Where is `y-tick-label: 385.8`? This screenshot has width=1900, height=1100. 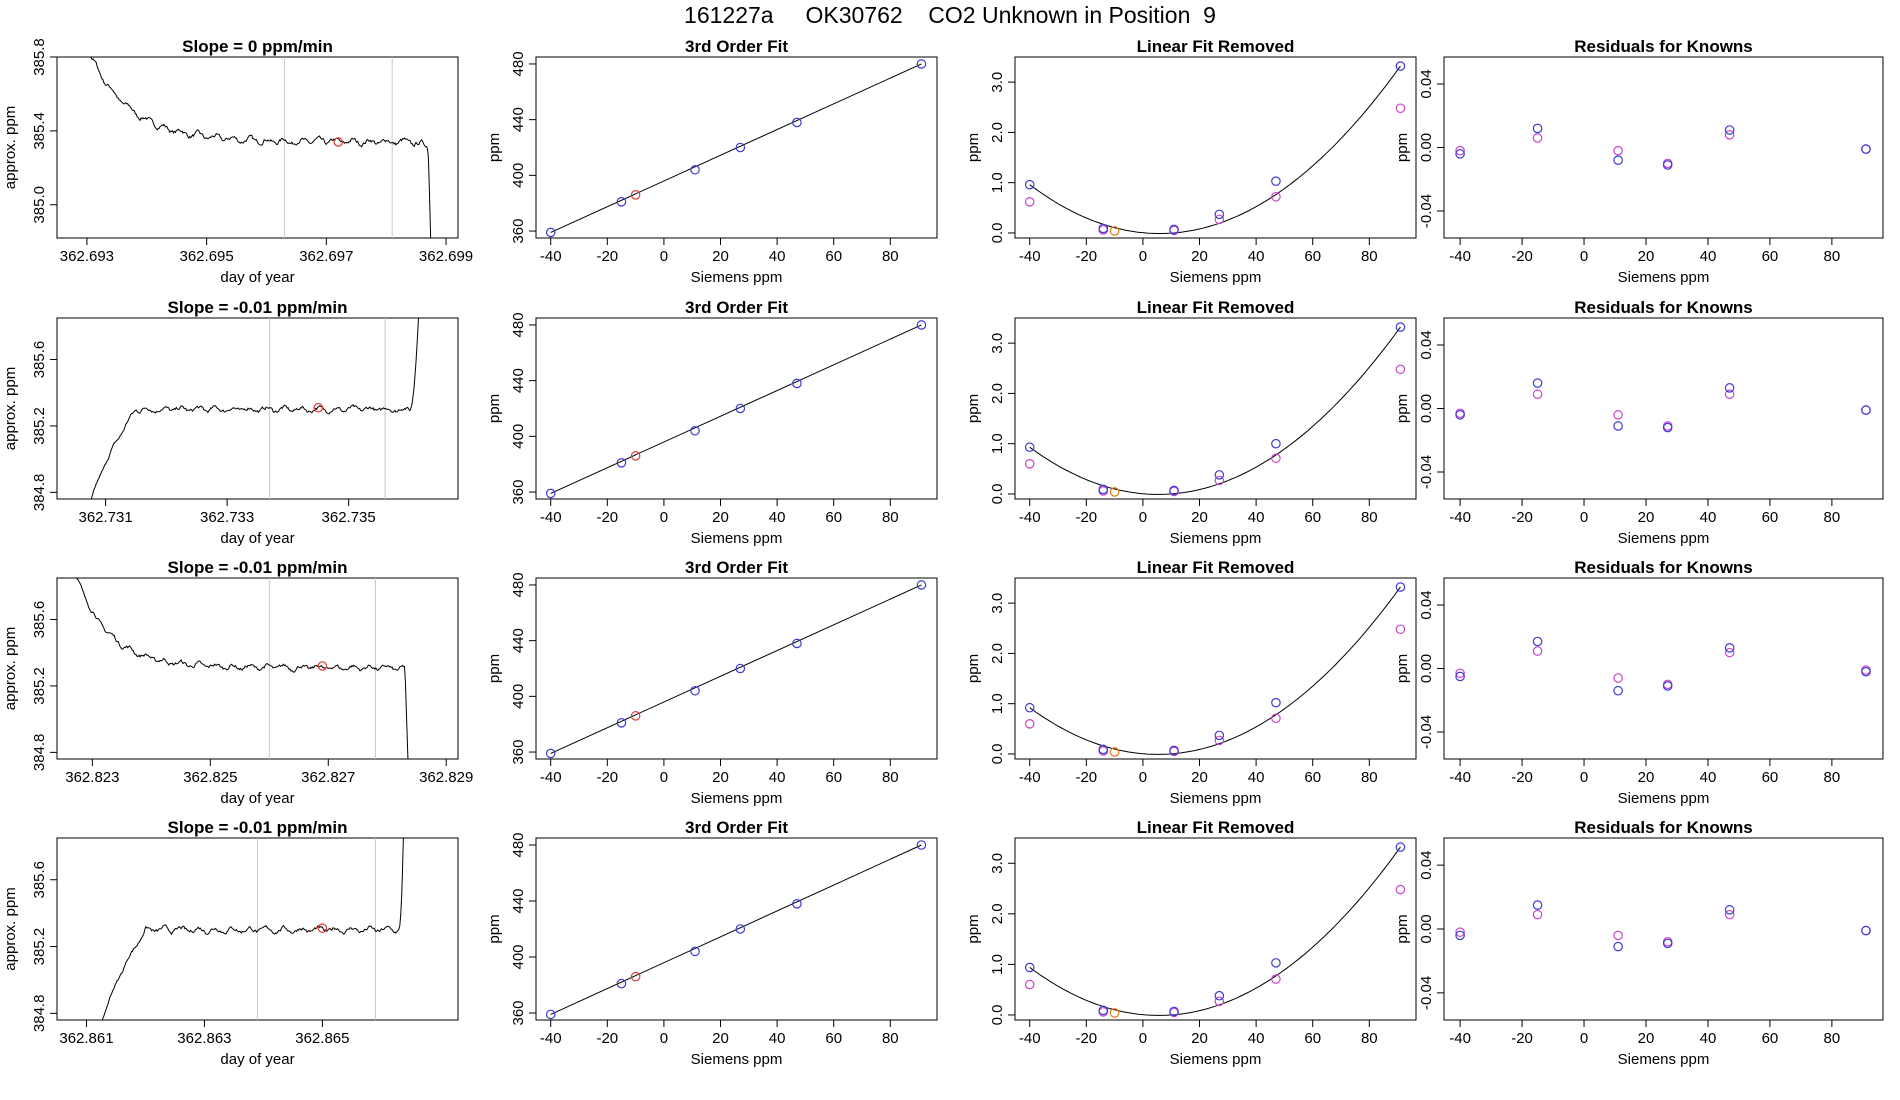 y-tick-label: 385.8 is located at coordinates (39, 57).